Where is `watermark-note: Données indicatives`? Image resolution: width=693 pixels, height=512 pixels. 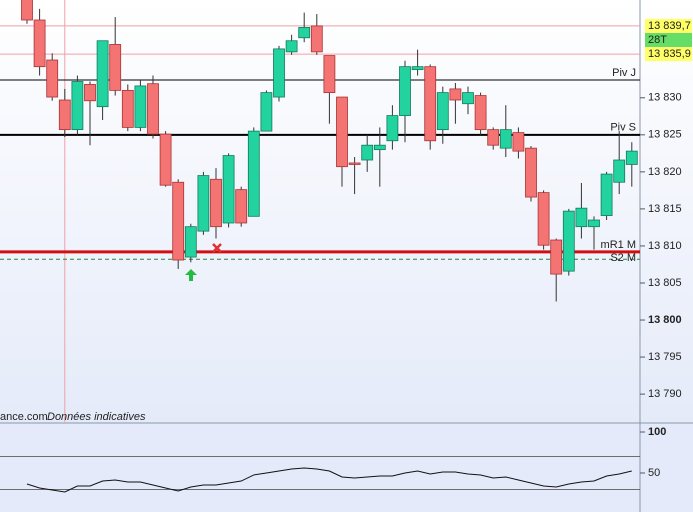
watermark-note: Données indicatives is located at coordinates (96, 417).